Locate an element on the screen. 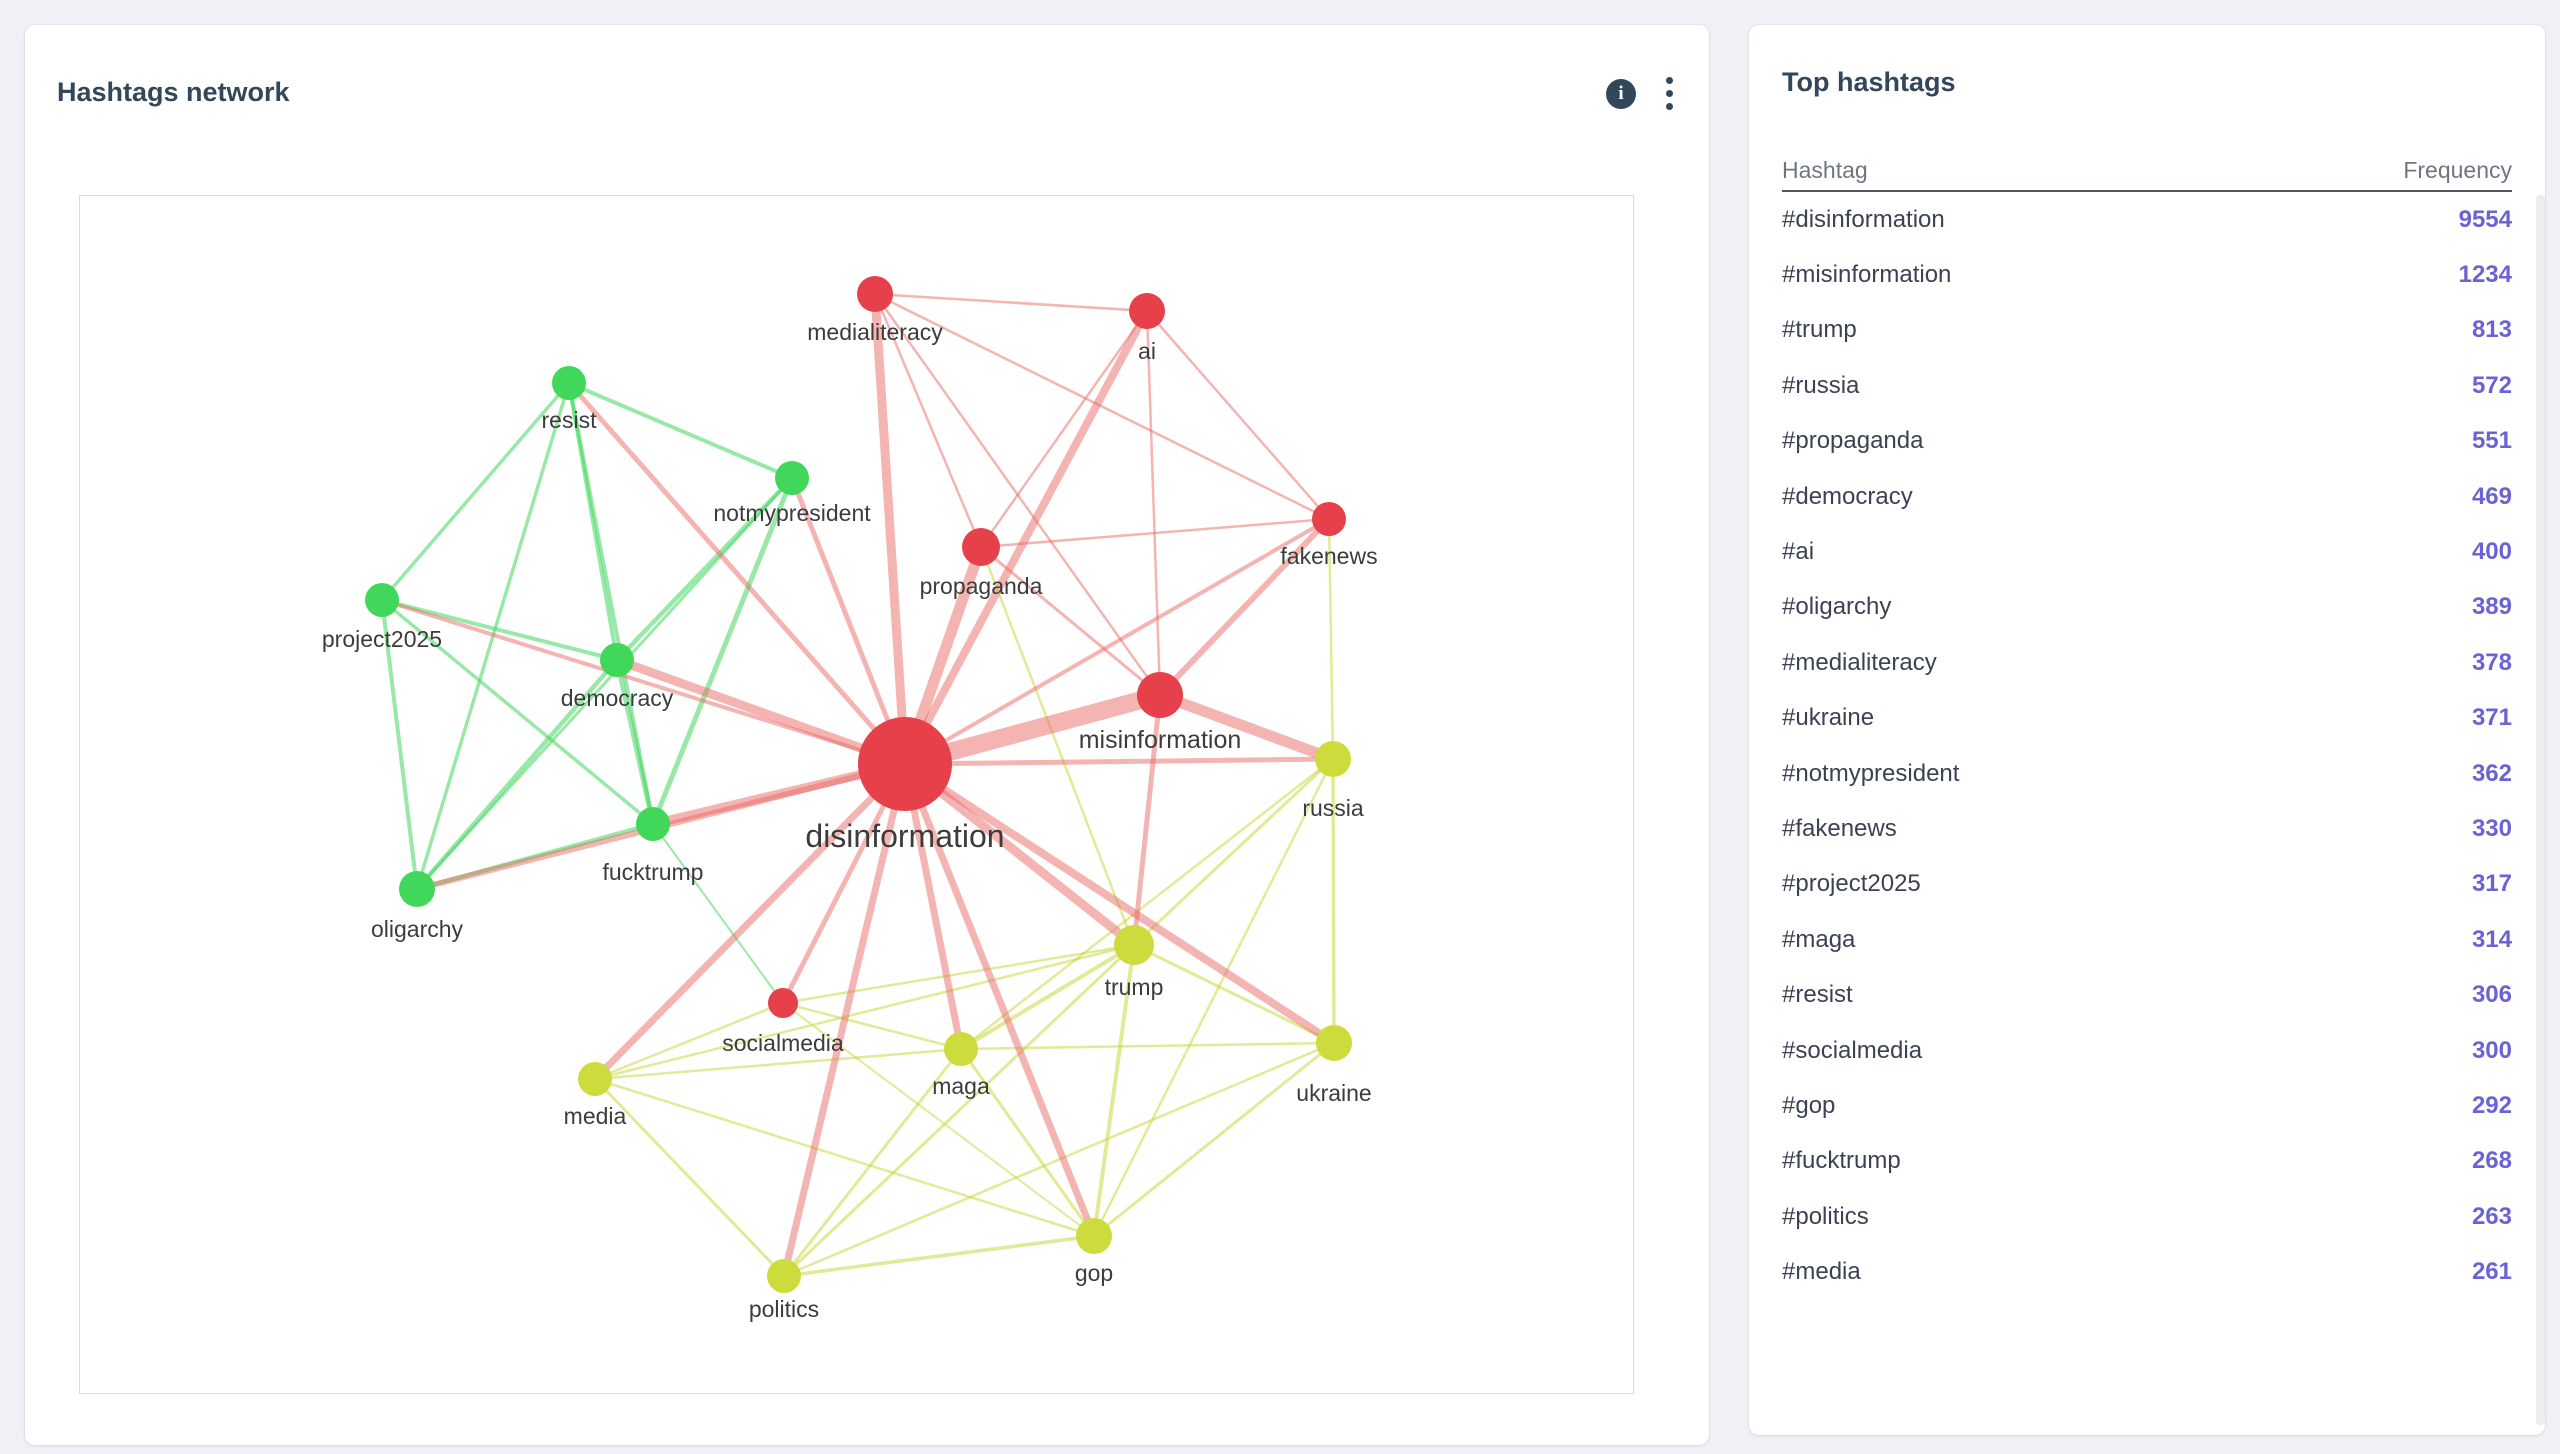 This screenshot has height=1454, width=2560. top-hashtags-title: Top hashtags is located at coordinates (1869, 82).